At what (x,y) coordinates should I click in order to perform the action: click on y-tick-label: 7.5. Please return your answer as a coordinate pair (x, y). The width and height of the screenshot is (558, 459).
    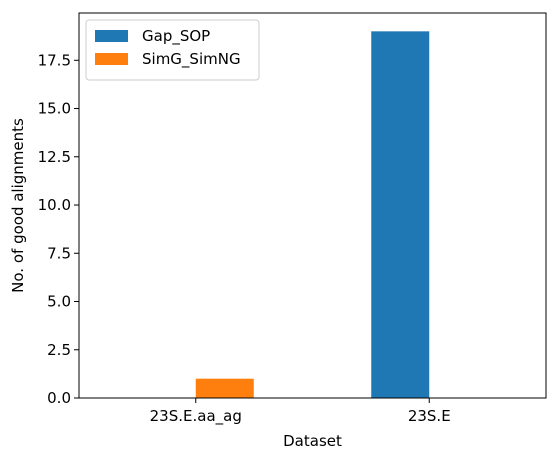
    Looking at the image, I should click on (59, 253).